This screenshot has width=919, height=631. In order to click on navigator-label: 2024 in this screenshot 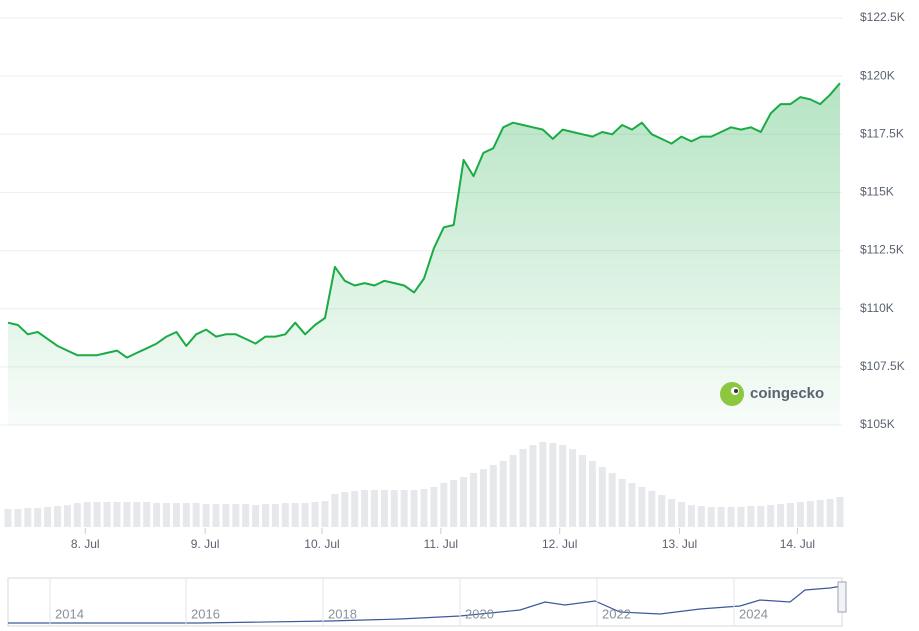, I will do `click(753, 613)`.